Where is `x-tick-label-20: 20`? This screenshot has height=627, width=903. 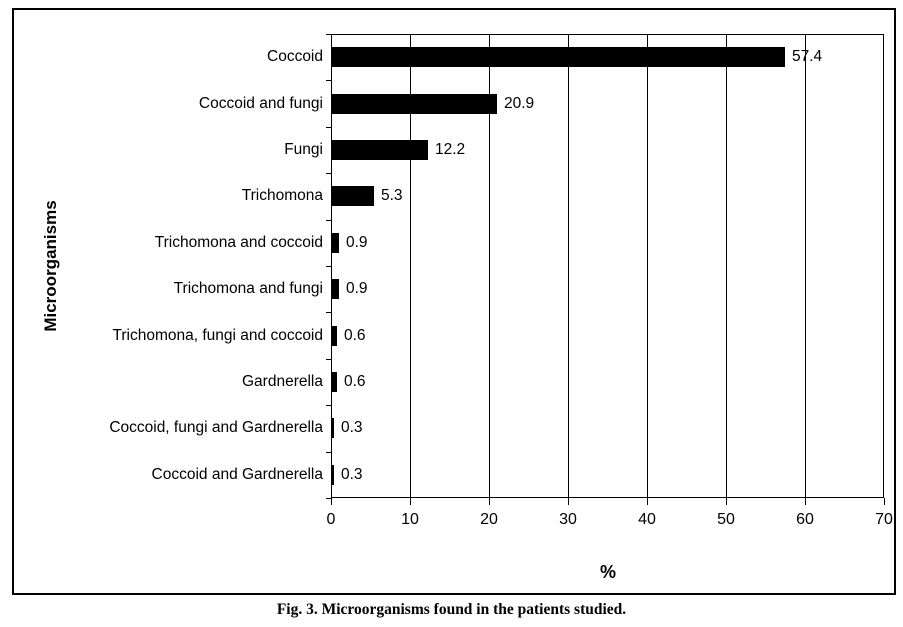
x-tick-label-20: 20 is located at coordinates (489, 519).